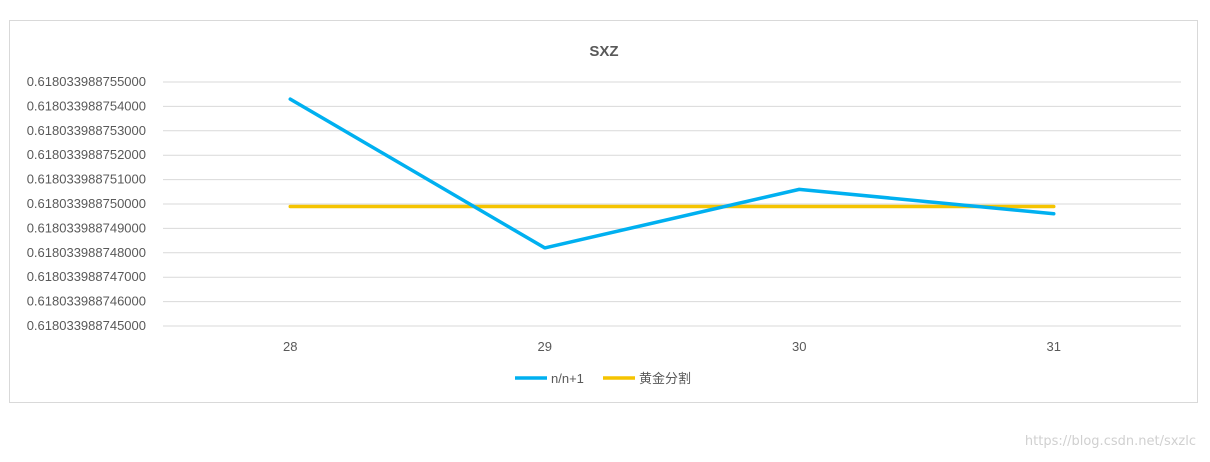 This screenshot has height=462, width=1210. What do you see at coordinates (86, 325) in the screenshot?
I see `y-tick-label: 0.618033988745000` at bounding box center [86, 325].